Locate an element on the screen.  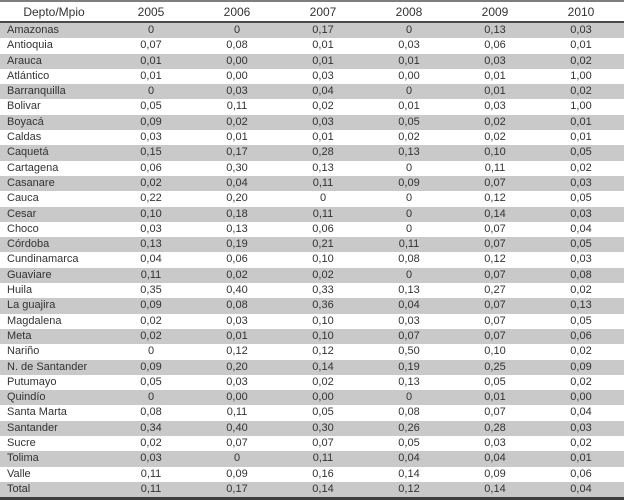
table-row: Atlántico 0,01 0,00 0,03 0,00 0,01 1,00 is located at coordinates (312, 76).